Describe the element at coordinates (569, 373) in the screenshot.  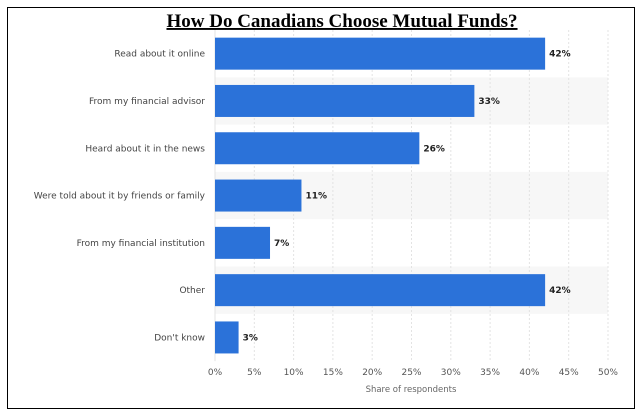
I see `x-tick-label: 45%` at that location.